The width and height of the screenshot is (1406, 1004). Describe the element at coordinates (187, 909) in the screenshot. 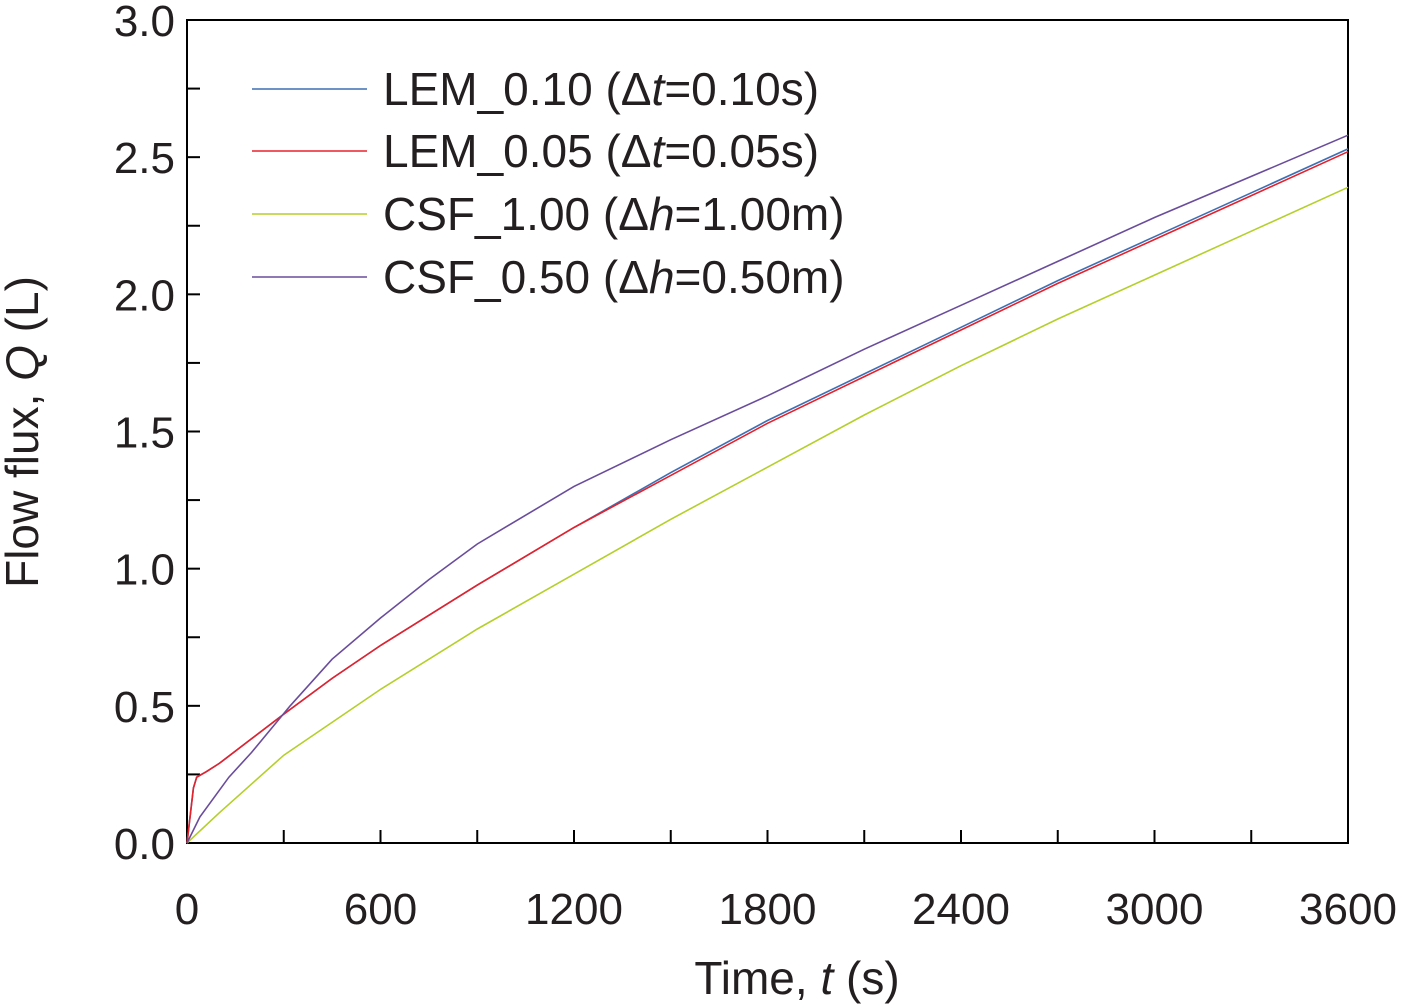

I see `x-tick-label: 0` at that location.